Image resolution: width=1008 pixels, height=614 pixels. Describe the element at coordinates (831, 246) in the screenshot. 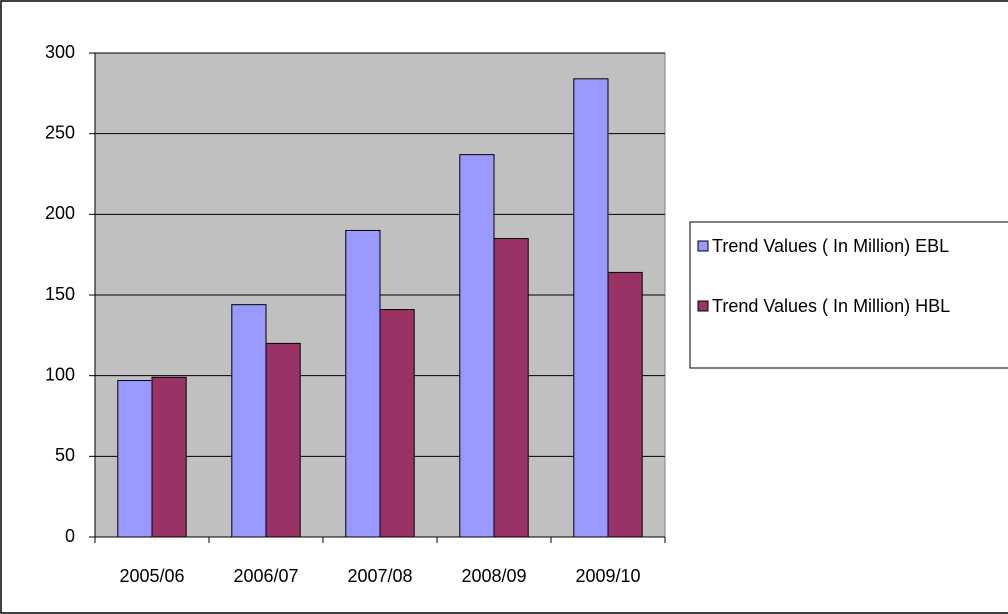

I see `legend-label: Trend Values ( In Million) EBL` at that location.